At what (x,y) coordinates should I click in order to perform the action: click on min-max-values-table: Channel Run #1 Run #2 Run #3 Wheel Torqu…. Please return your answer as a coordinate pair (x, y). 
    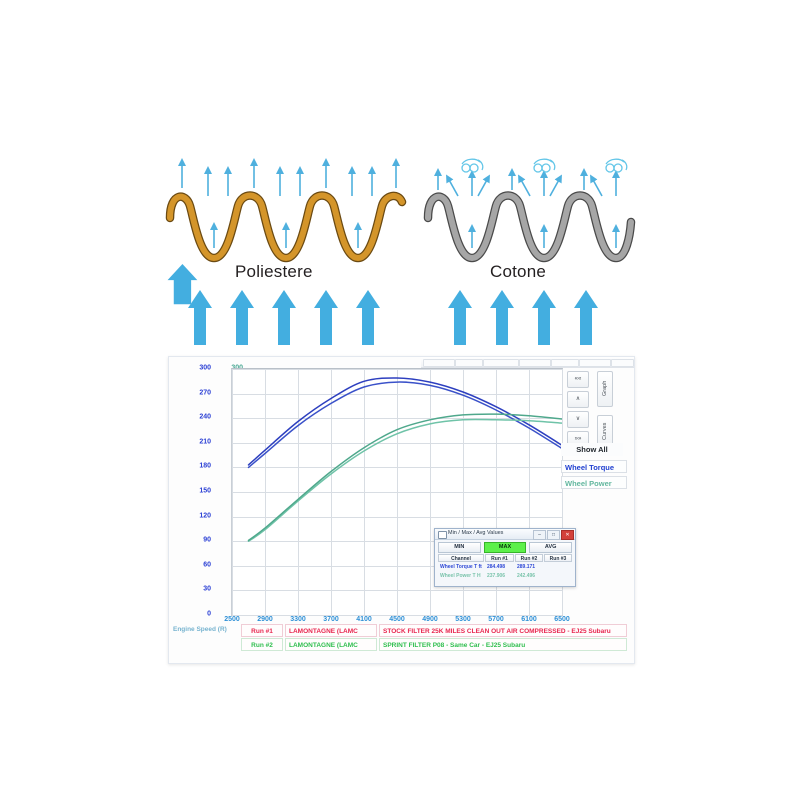
    Looking at the image, I should click on (505, 567).